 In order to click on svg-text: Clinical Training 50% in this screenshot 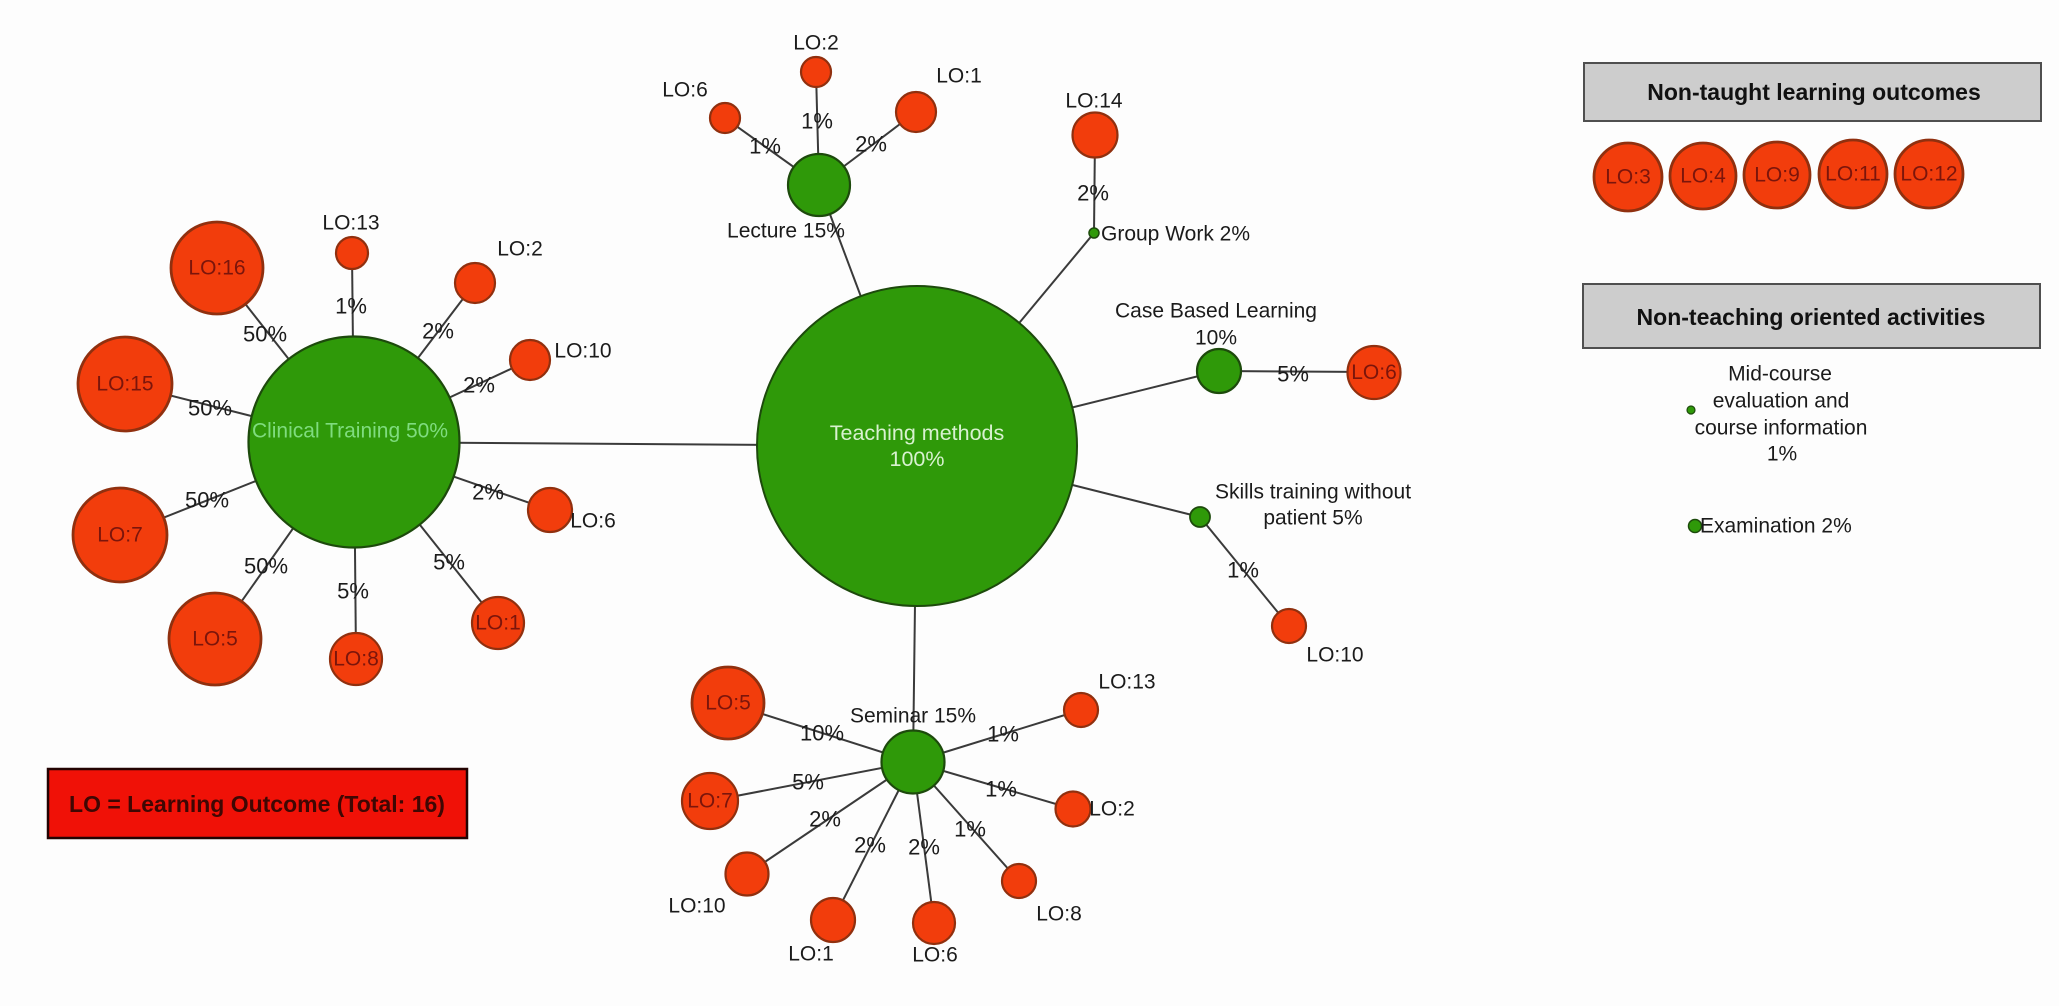, I will do `click(350, 431)`.